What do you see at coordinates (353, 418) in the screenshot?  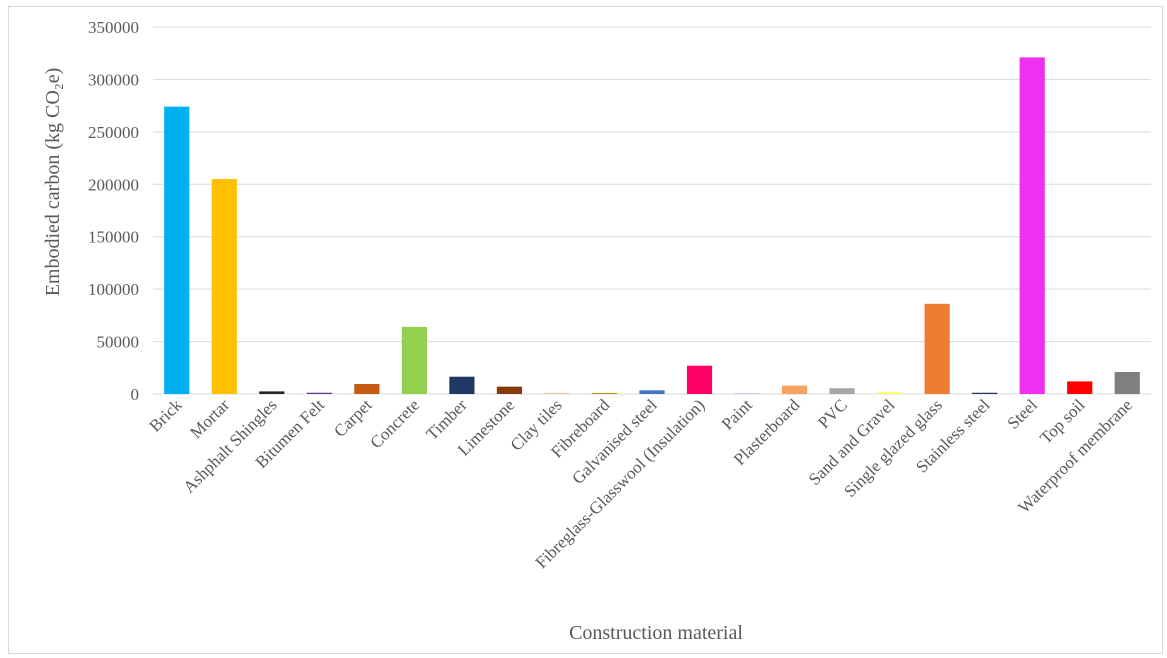 I see `x-tick-label: Carpet` at bounding box center [353, 418].